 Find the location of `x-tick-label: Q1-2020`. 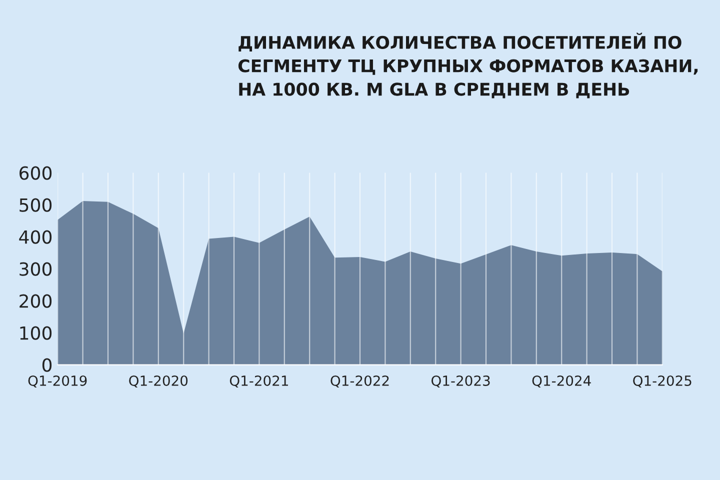

x-tick-label: Q1-2020 is located at coordinates (158, 381).